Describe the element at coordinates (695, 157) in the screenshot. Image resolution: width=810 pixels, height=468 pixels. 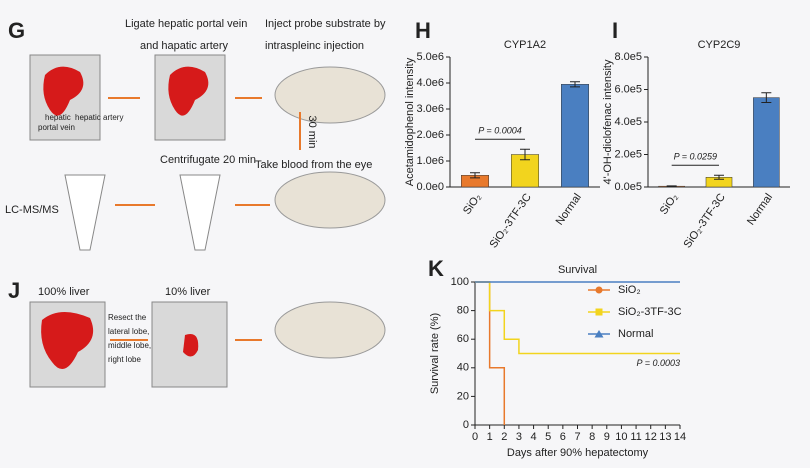
I see `annotation: P = 0.0259` at that location.